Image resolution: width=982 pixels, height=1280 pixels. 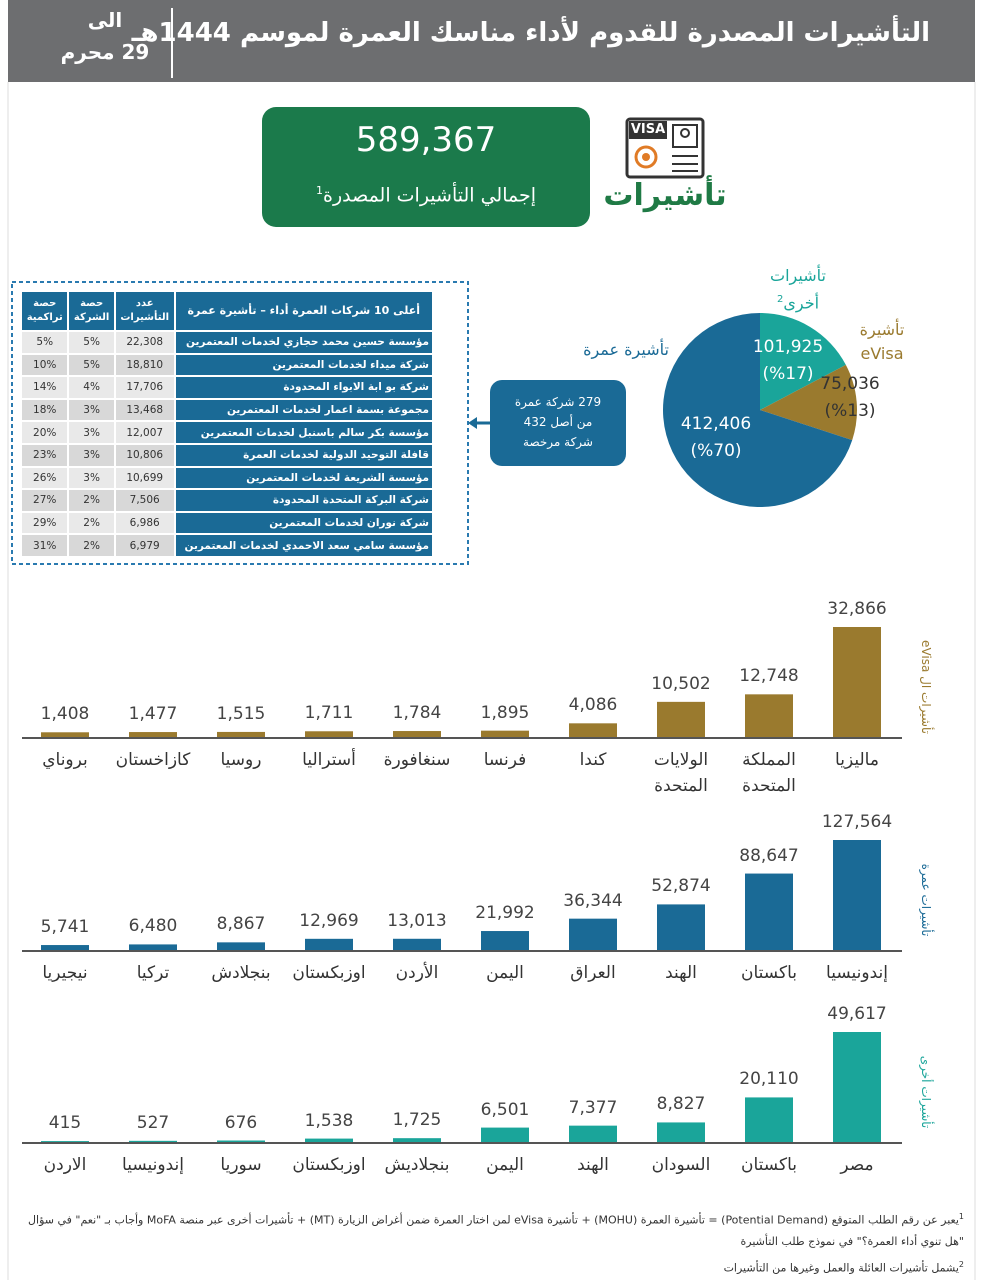 What do you see at coordinates (769, 855) in the screenshot?
I see `value-label: 88,647` at bounding box center [769, 855].